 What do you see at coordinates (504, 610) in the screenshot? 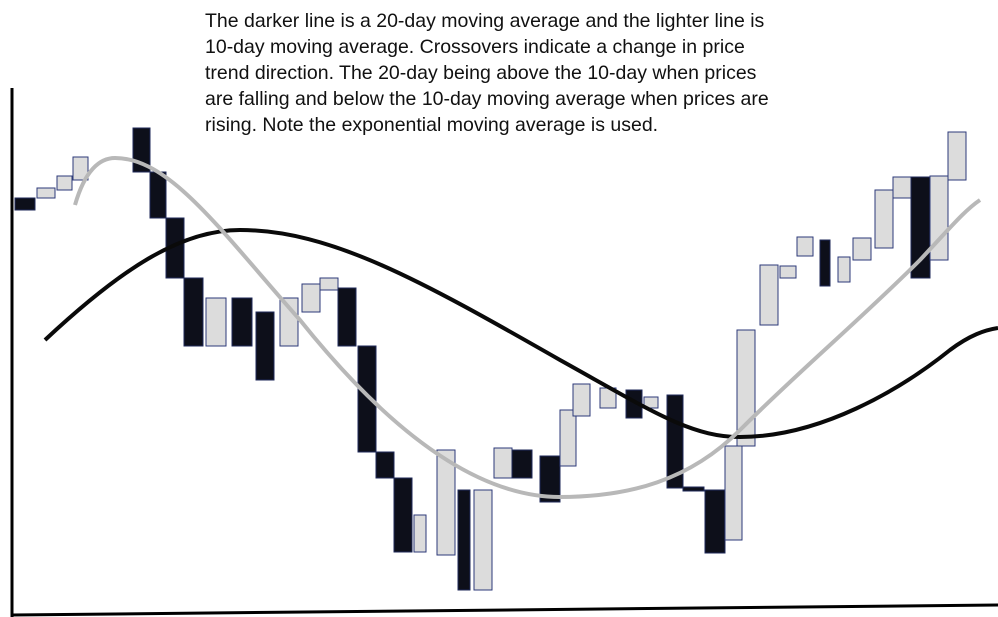
I see `x-axis` at bounding box center [504, 610].